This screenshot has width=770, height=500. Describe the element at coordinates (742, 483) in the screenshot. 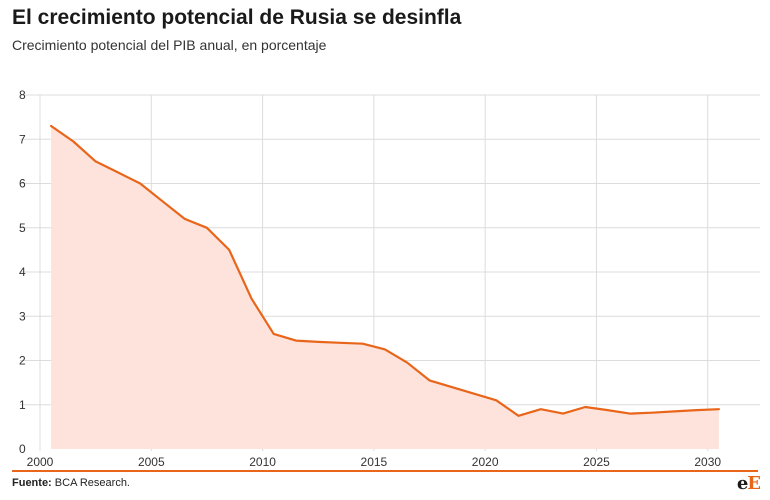

I see `logo-letter-e: e` at that location.